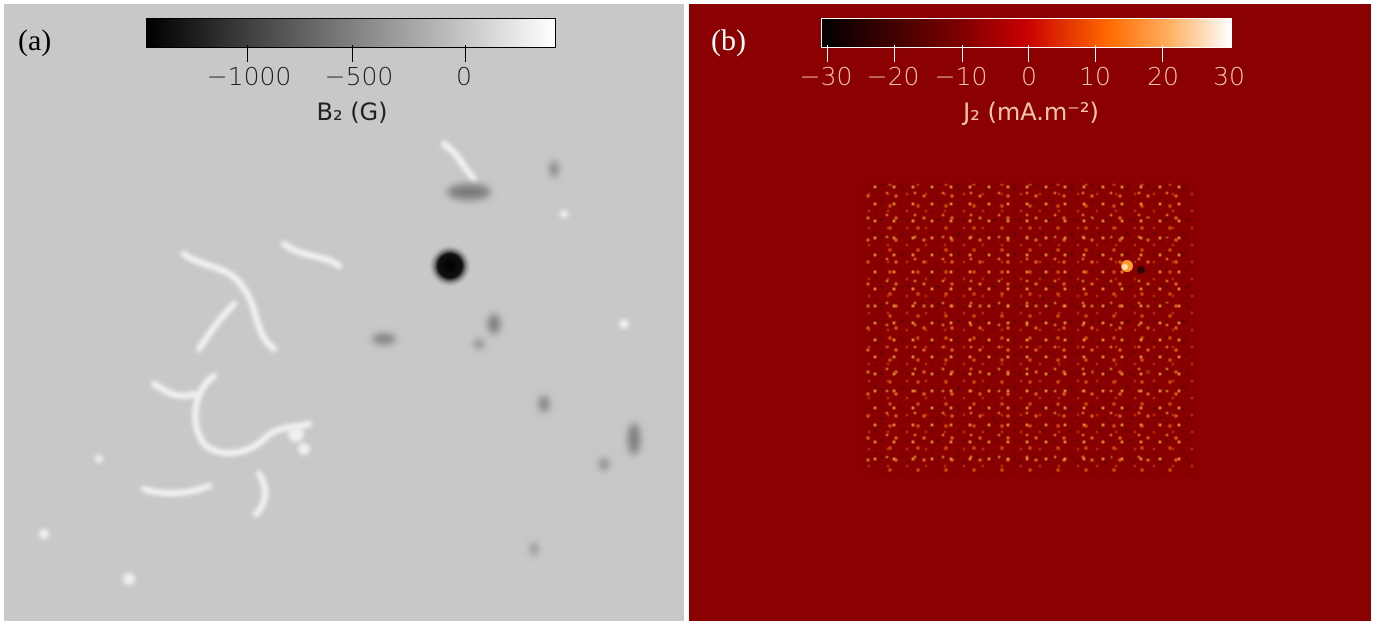 This screenshot has width=1379, height=625. I want to click on positive-network, so click(309, 329).